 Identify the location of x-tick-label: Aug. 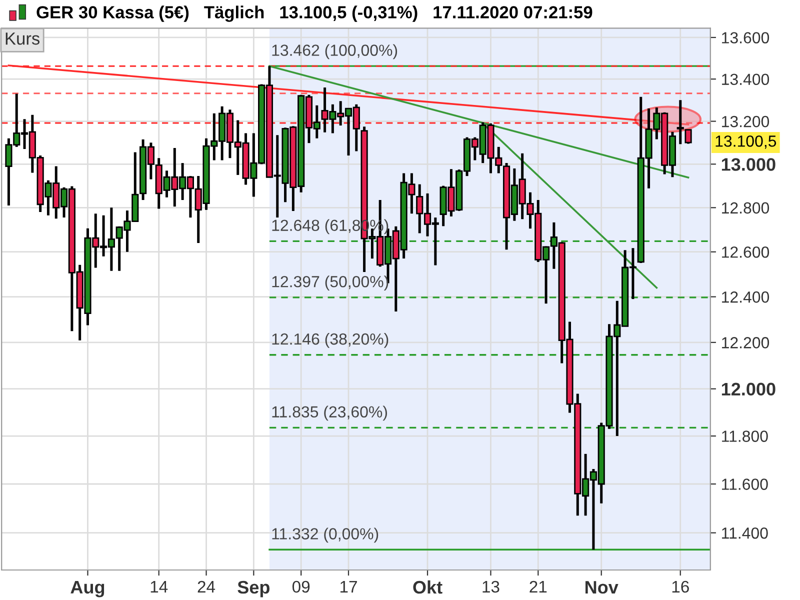
(87, 589).